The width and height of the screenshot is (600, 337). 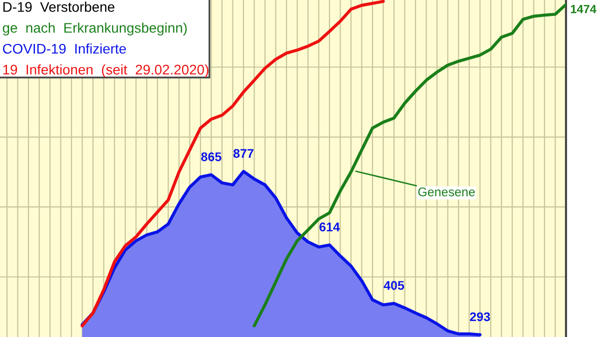 I want to click on text: 19 Infektionen (seit 29.02.2020), so click(x=105, y=71).